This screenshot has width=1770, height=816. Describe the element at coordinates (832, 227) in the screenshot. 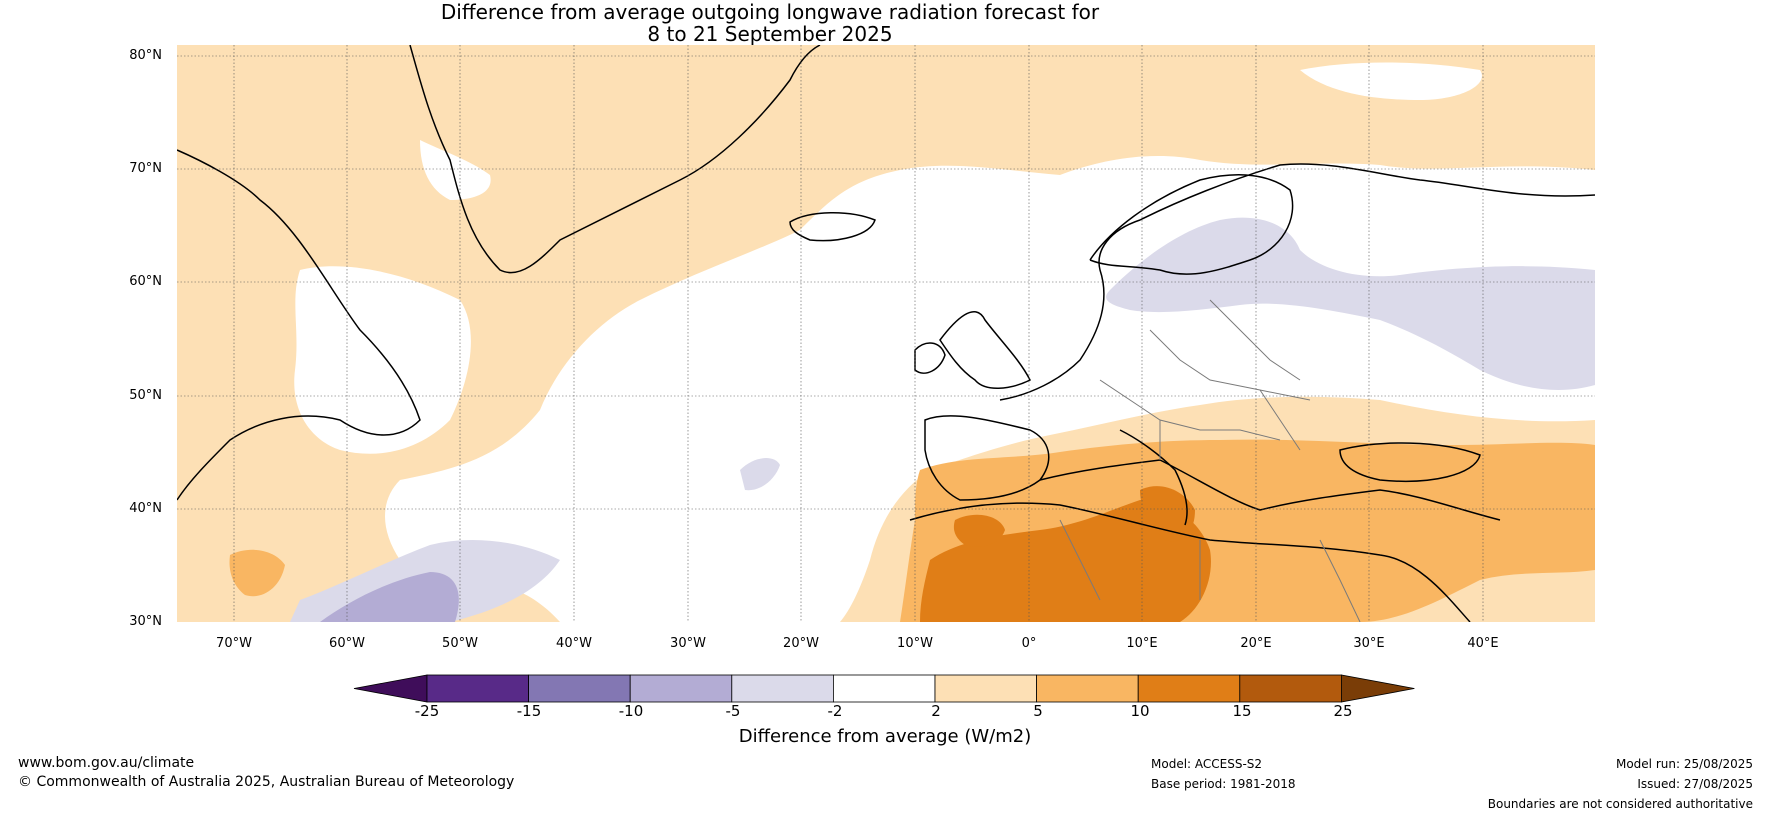

I see `iceland-coast` at that location.